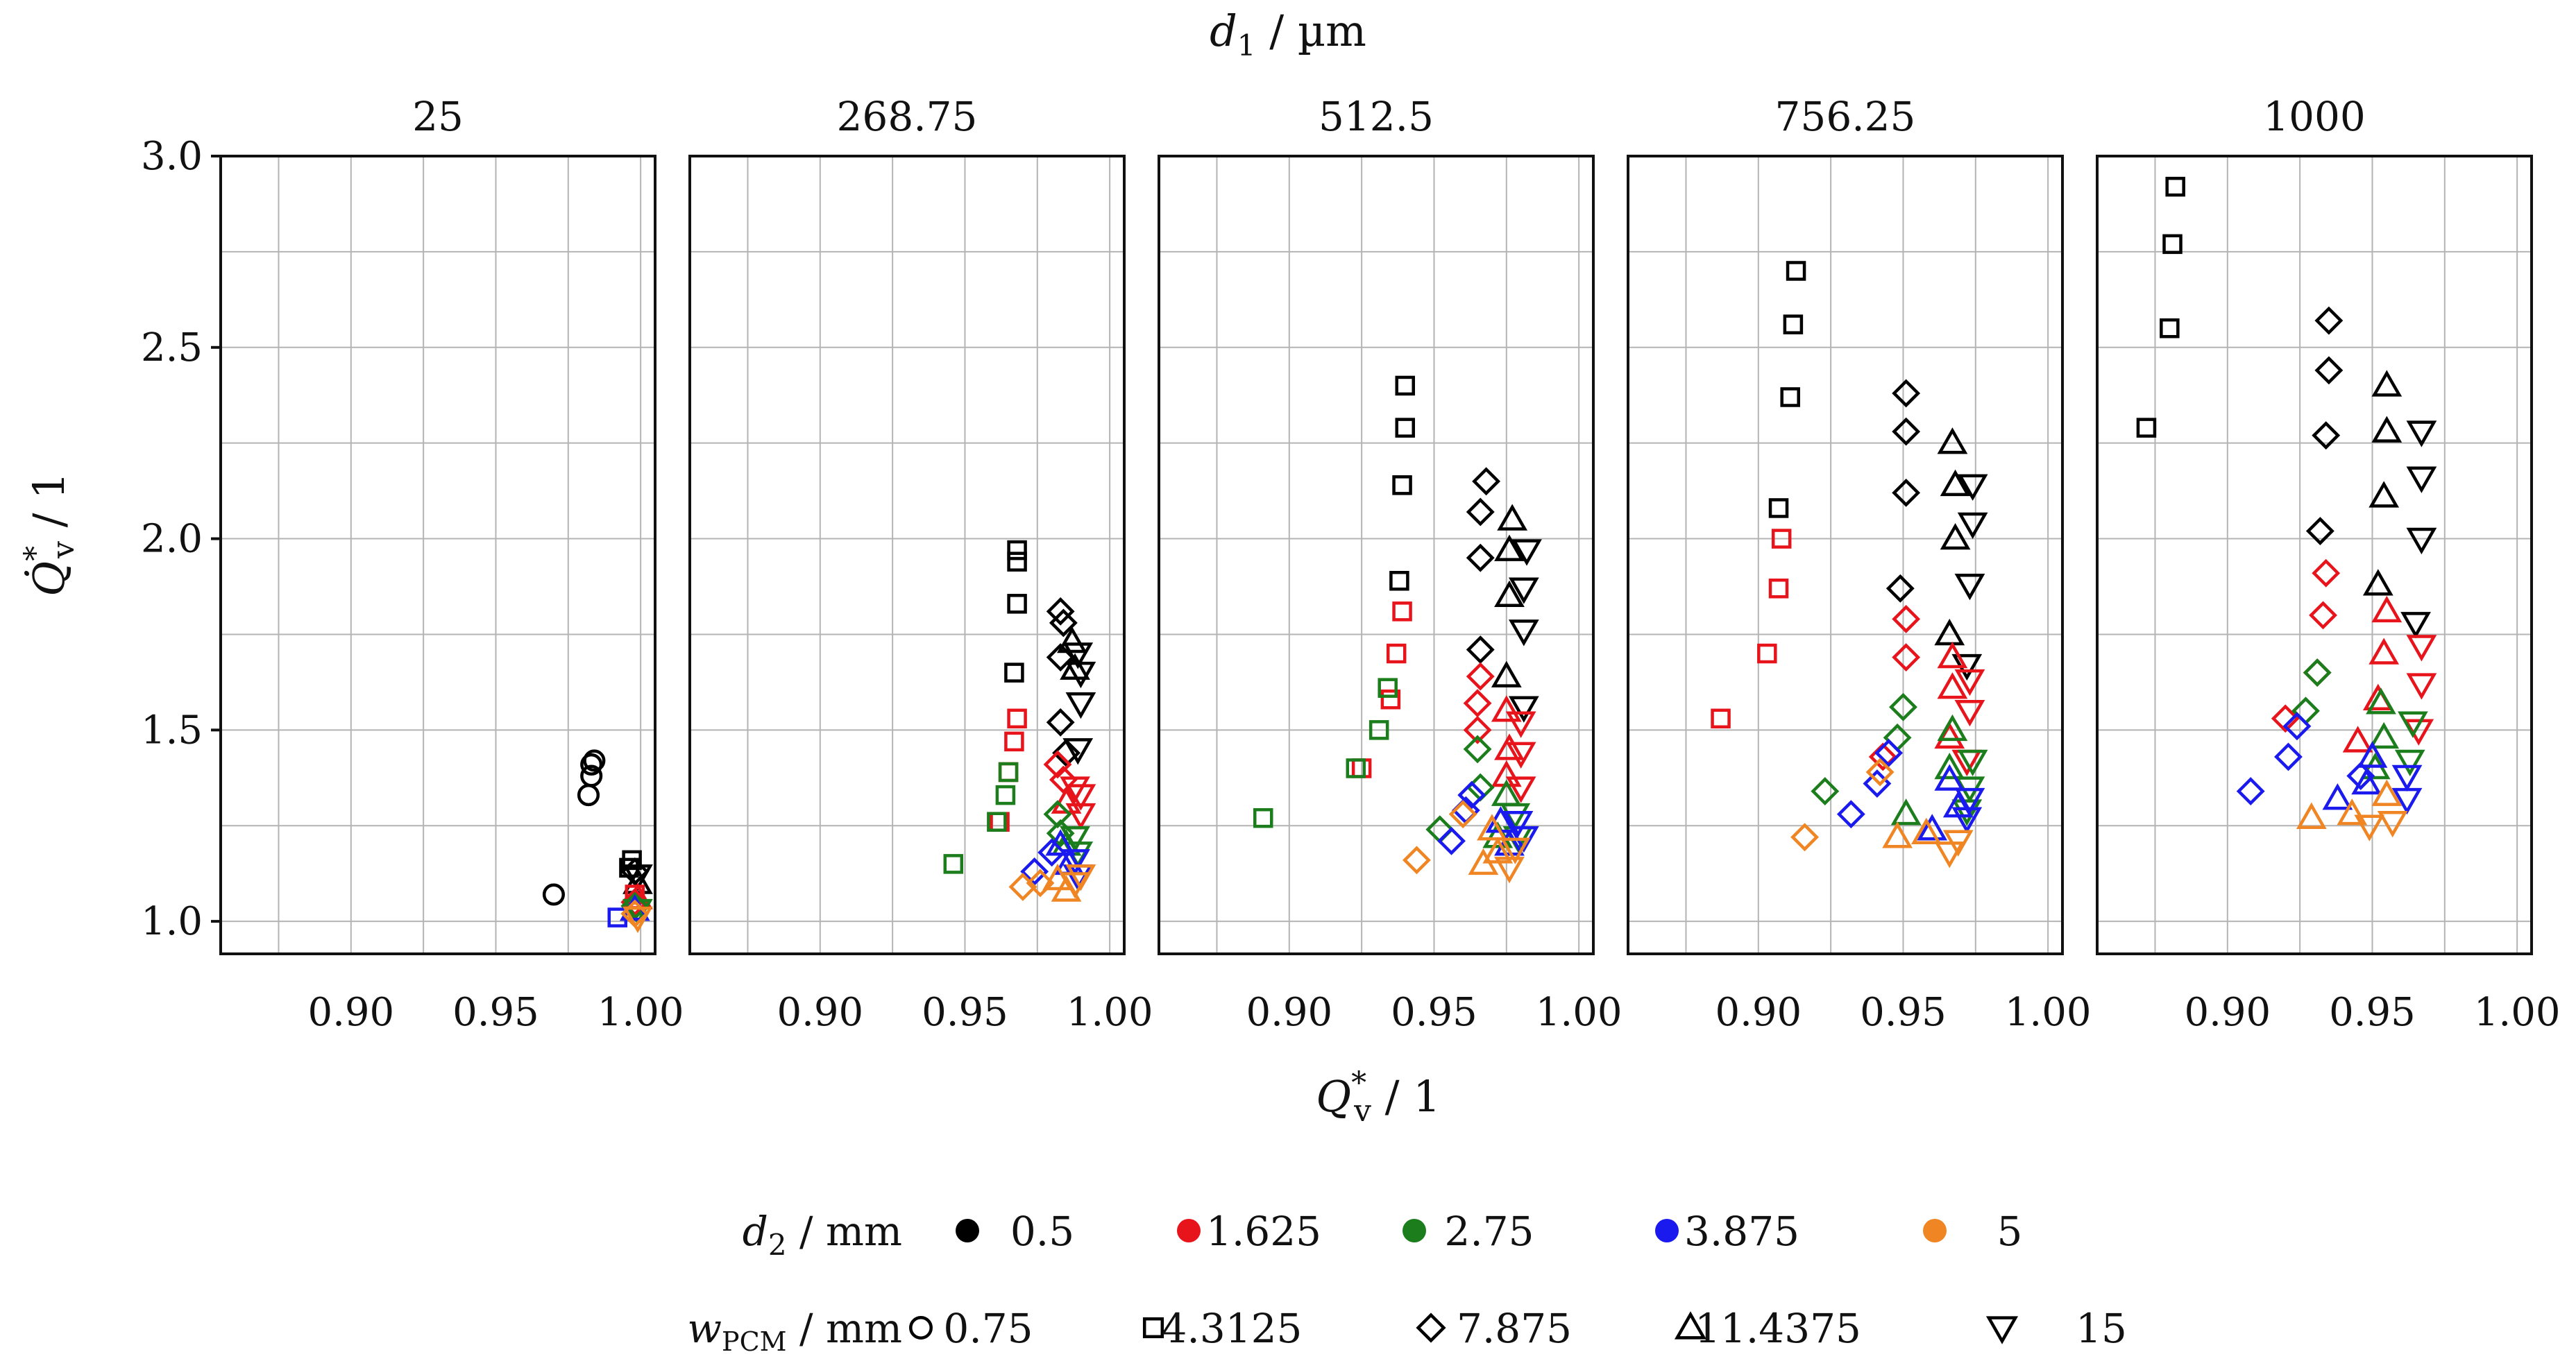 Image resolution: width=2576 pixels, height=1368 pixels. What do you see at coordinates (1972, 1231) in the screenshot?
I see `legend-d2-item: 5` at bounding box center [1972, 1231].